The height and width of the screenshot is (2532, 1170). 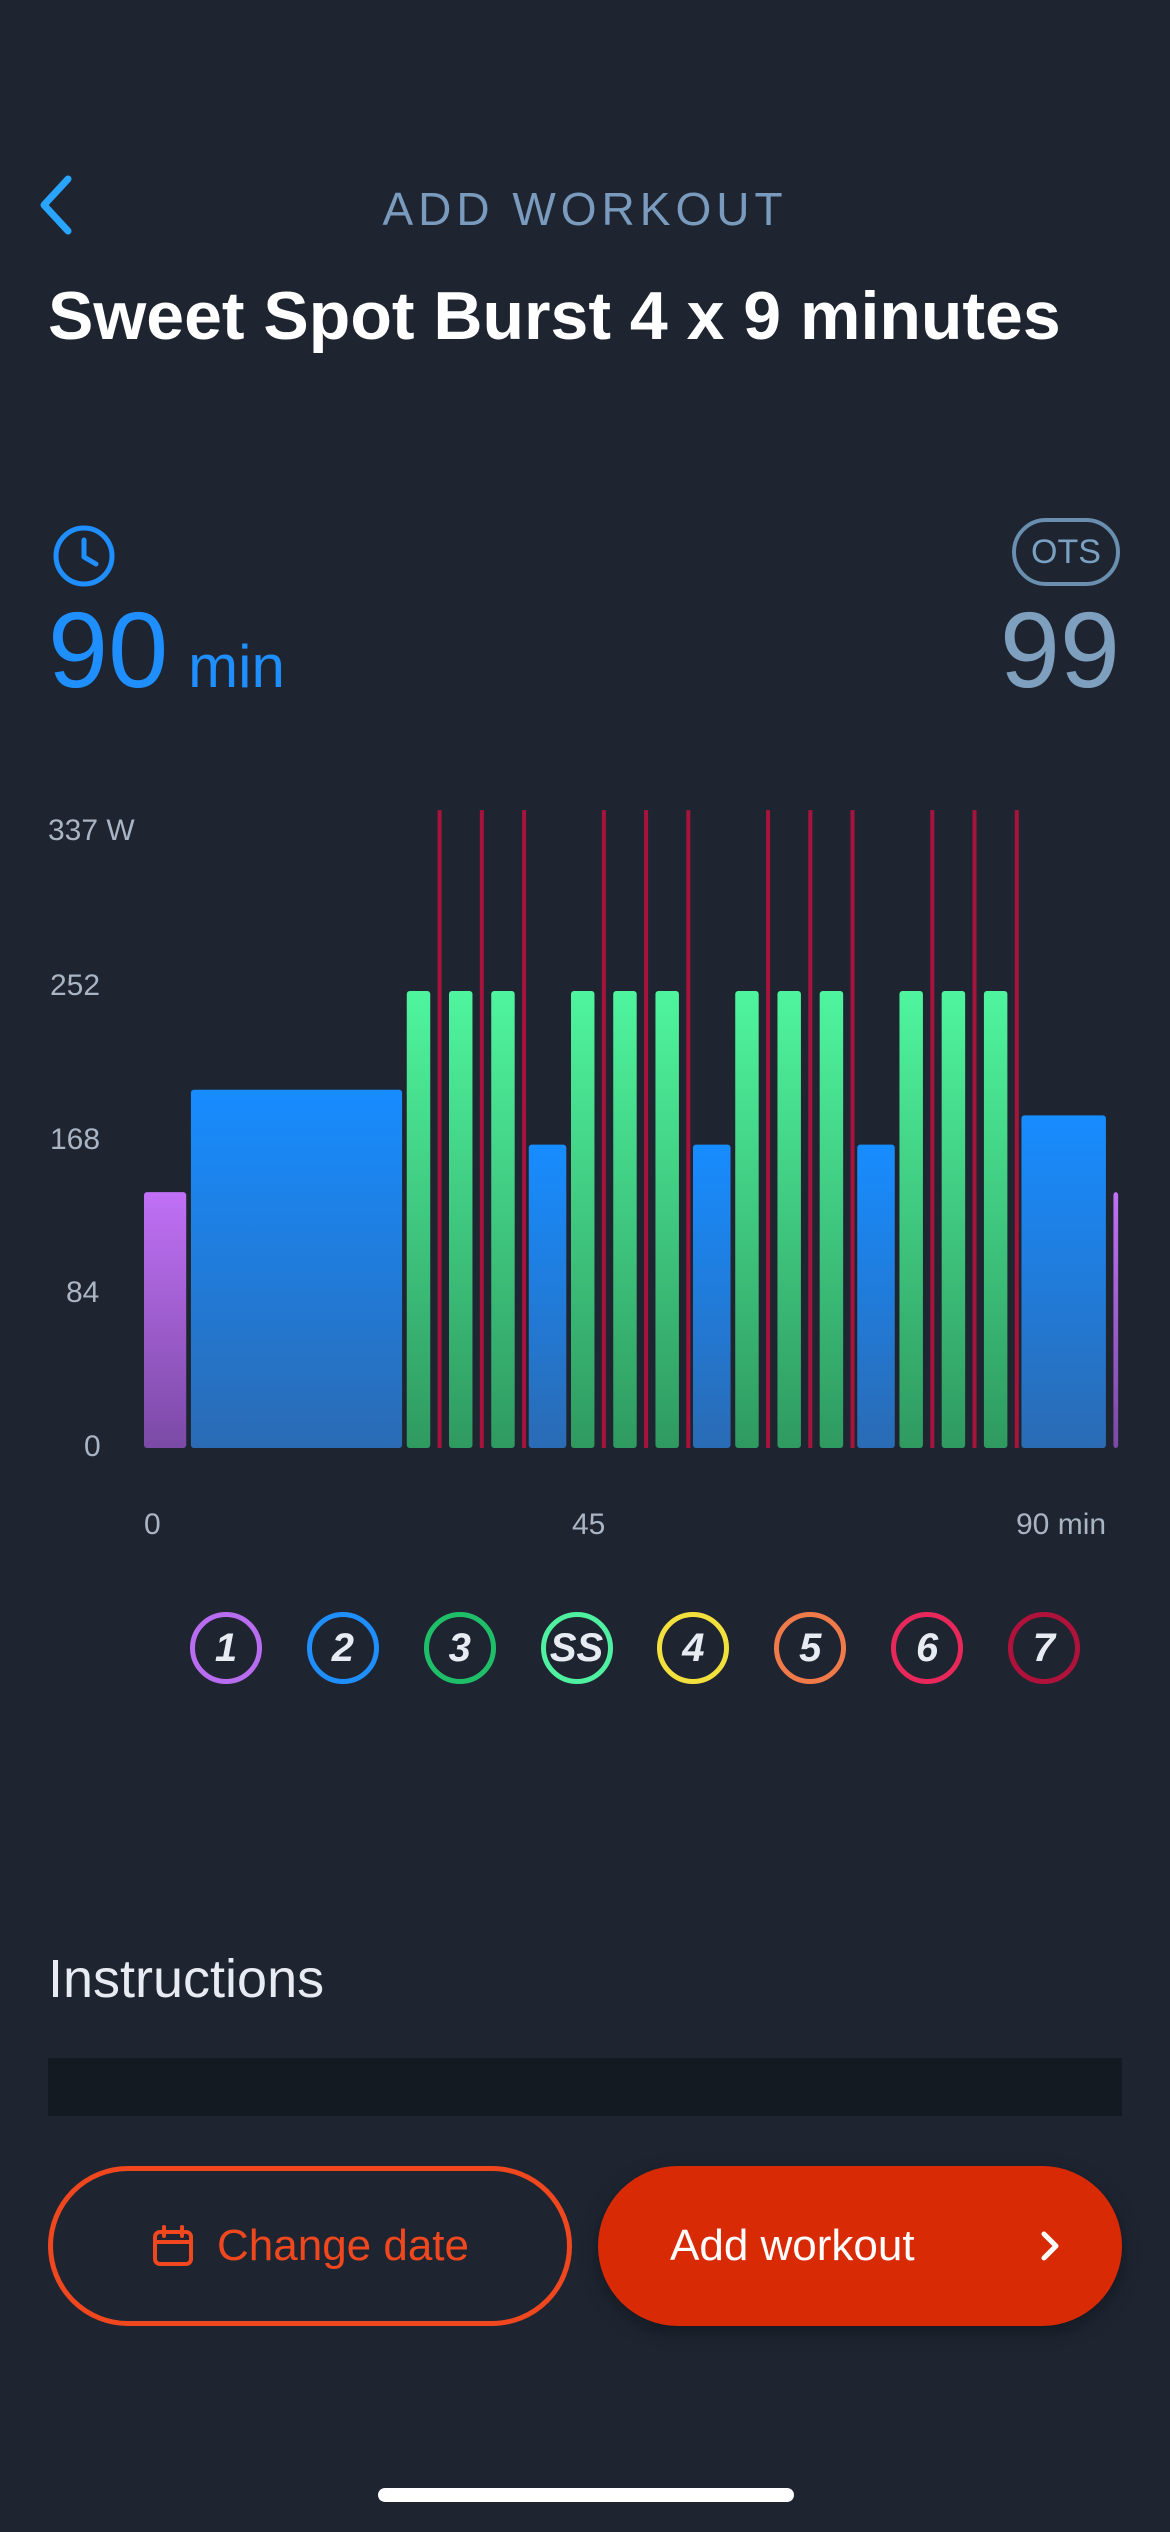 I want to click on y-tick-label: 337 W, so click(x=91, y=830).